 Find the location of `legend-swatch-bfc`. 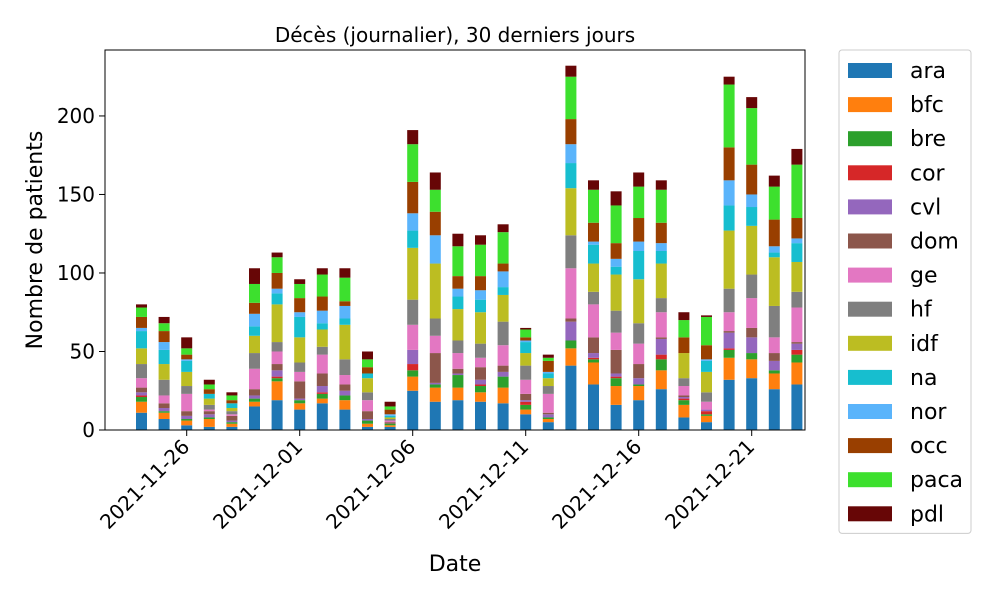

legend-swatch-bfc is located at coordinates (870, 105).